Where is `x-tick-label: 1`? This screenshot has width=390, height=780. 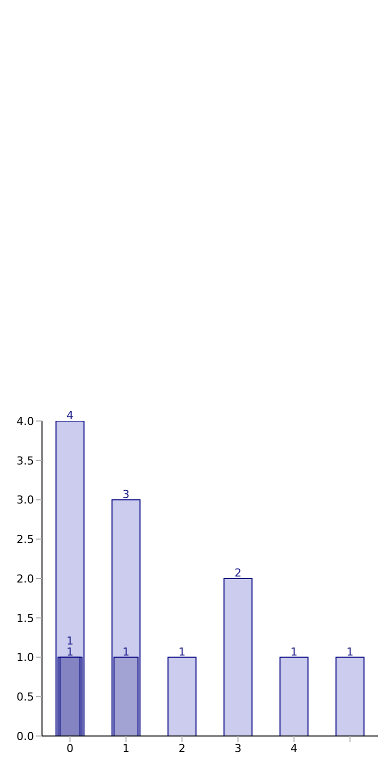
x-tick-label: 1 is located at coordinates (126, 748).